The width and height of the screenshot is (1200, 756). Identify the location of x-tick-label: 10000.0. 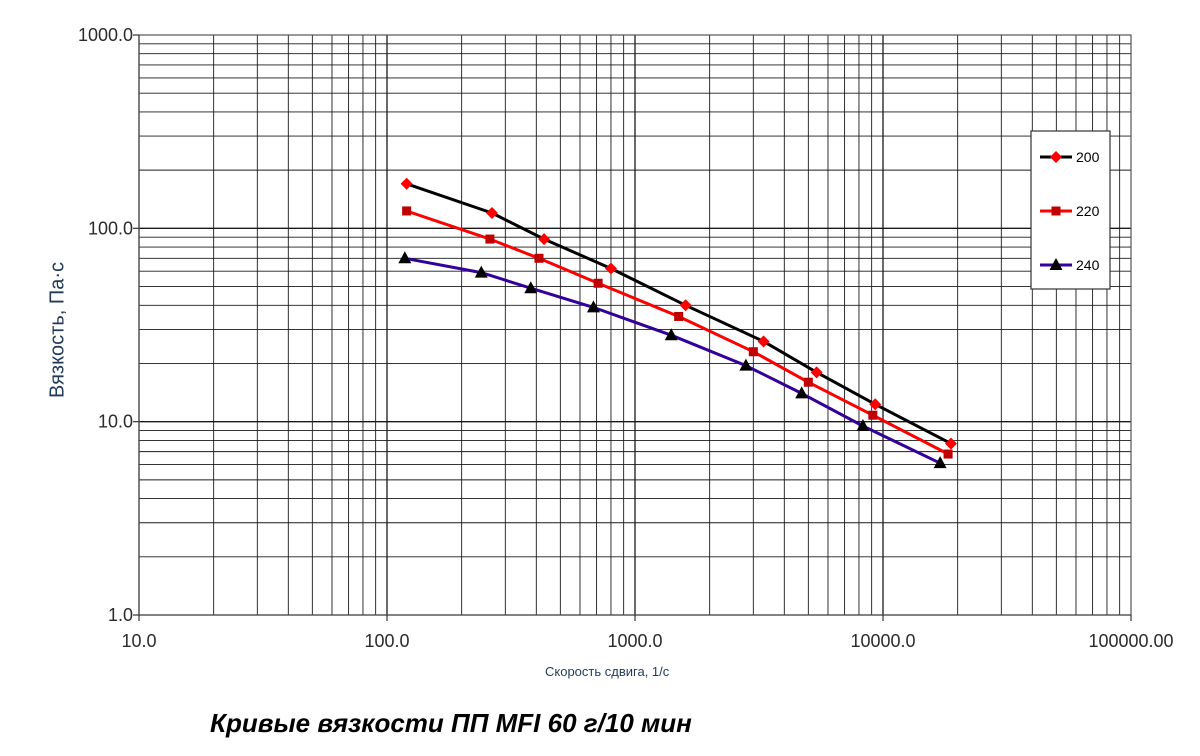
(882, 641).